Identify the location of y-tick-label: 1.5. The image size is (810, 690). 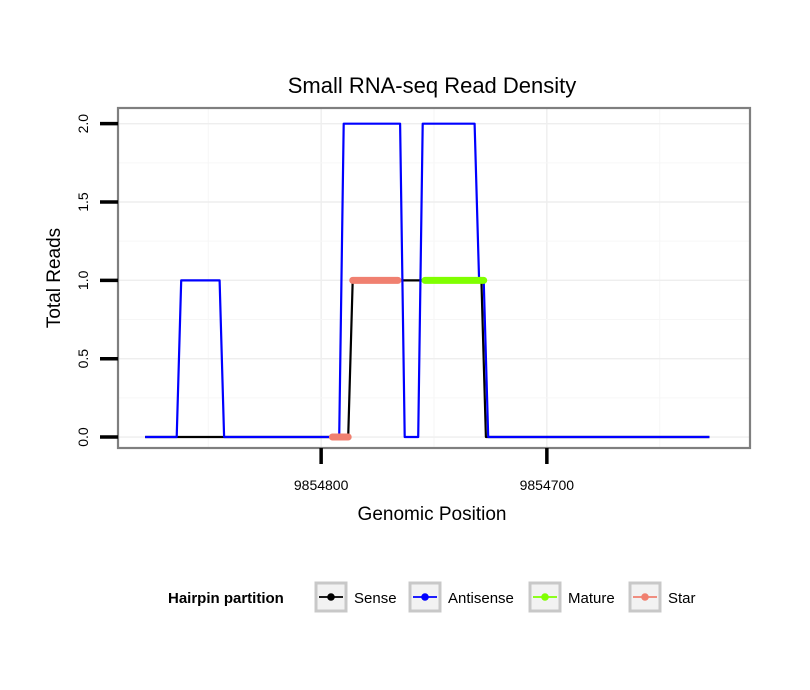
(83, 202).